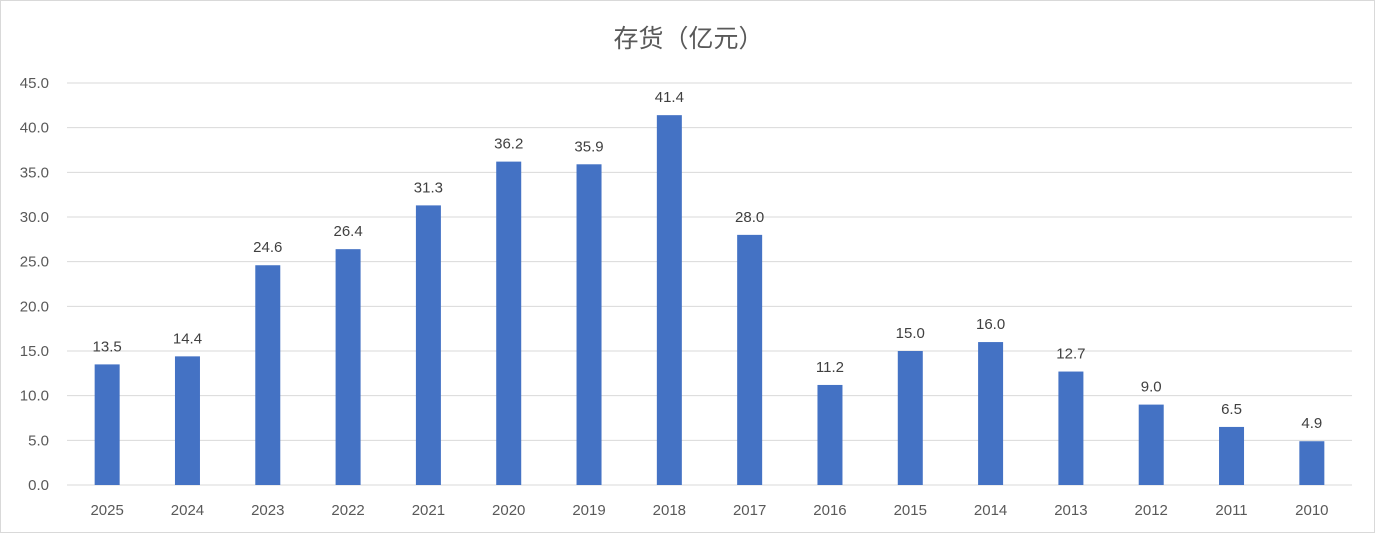 Image resolution: width=1375 pixels, height=534 pixels. Describe the element at coordinates (589, 324) in the screenshot. I see `bar-2019` at that location.